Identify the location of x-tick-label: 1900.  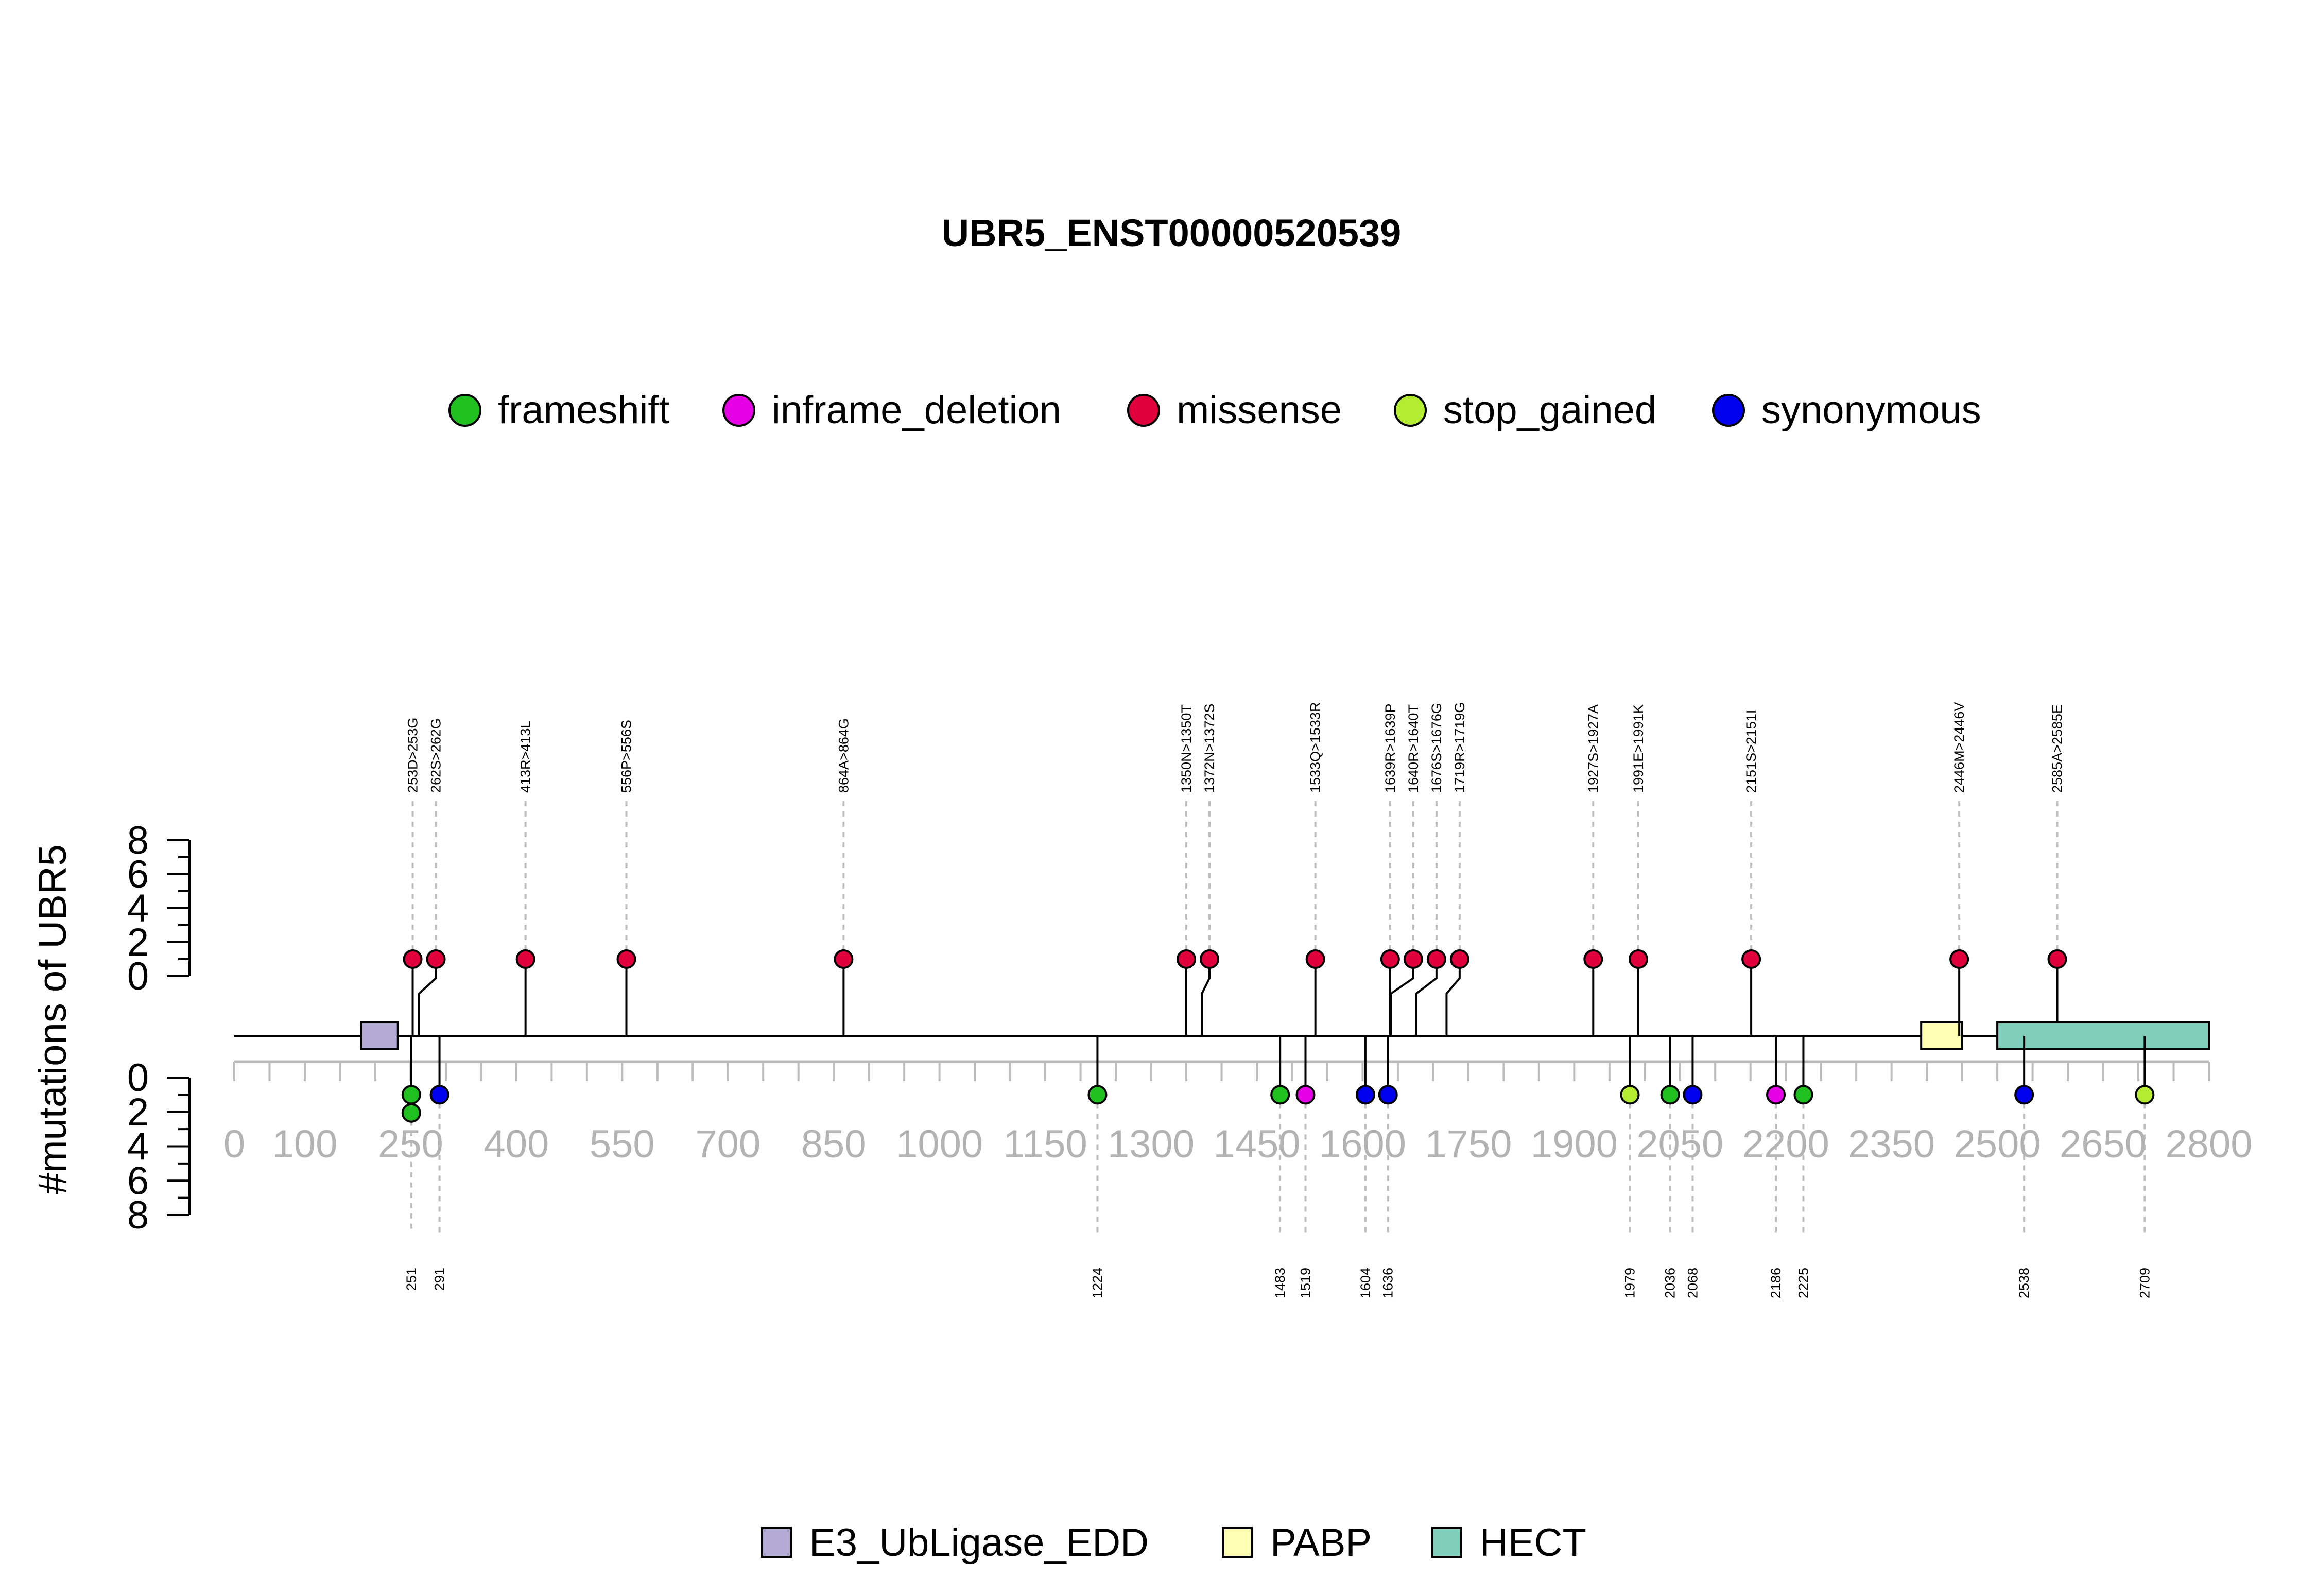
(1574, 1144).